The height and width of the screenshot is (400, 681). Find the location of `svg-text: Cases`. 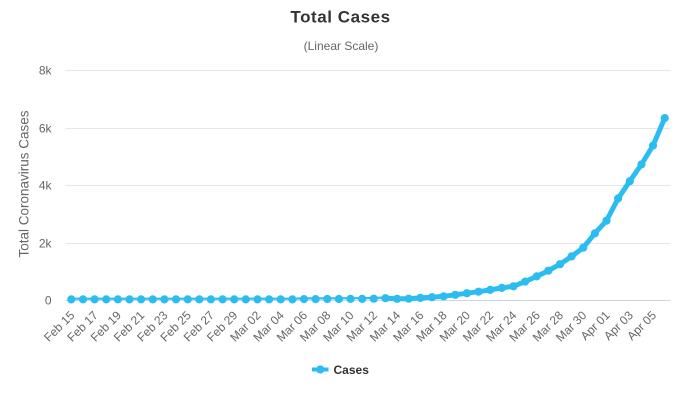

svg-text: Cases is located at coordinates (352, 370).